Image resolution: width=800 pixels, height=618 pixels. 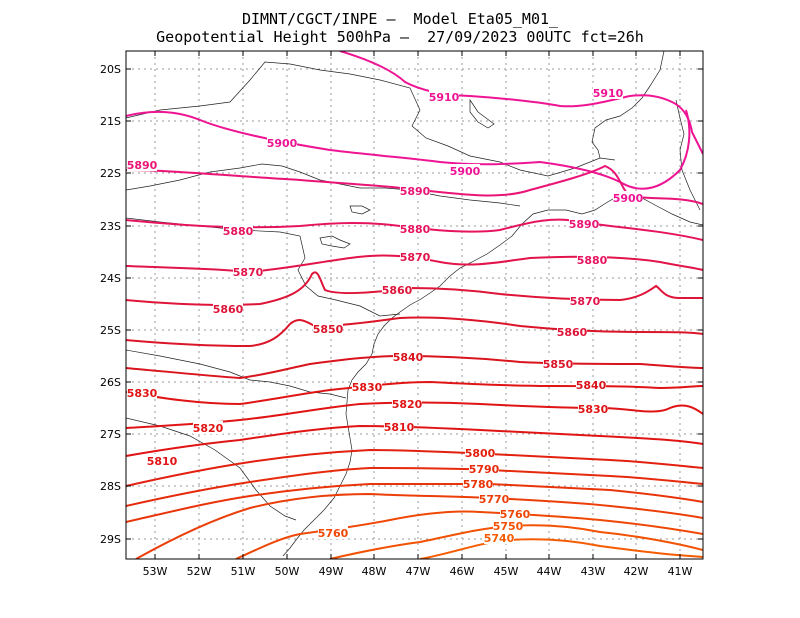 I want to click on contour-label-5810: 5810, so click(x=399, y=427).